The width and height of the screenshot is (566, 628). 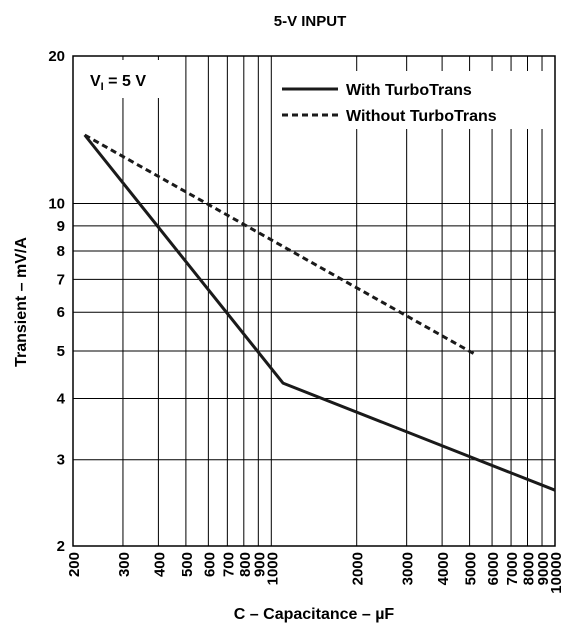 What do you see at coordinates (443, 568) in the screenshot?
I see `x-tick-label: 4000` at bounding box center [443, 568].